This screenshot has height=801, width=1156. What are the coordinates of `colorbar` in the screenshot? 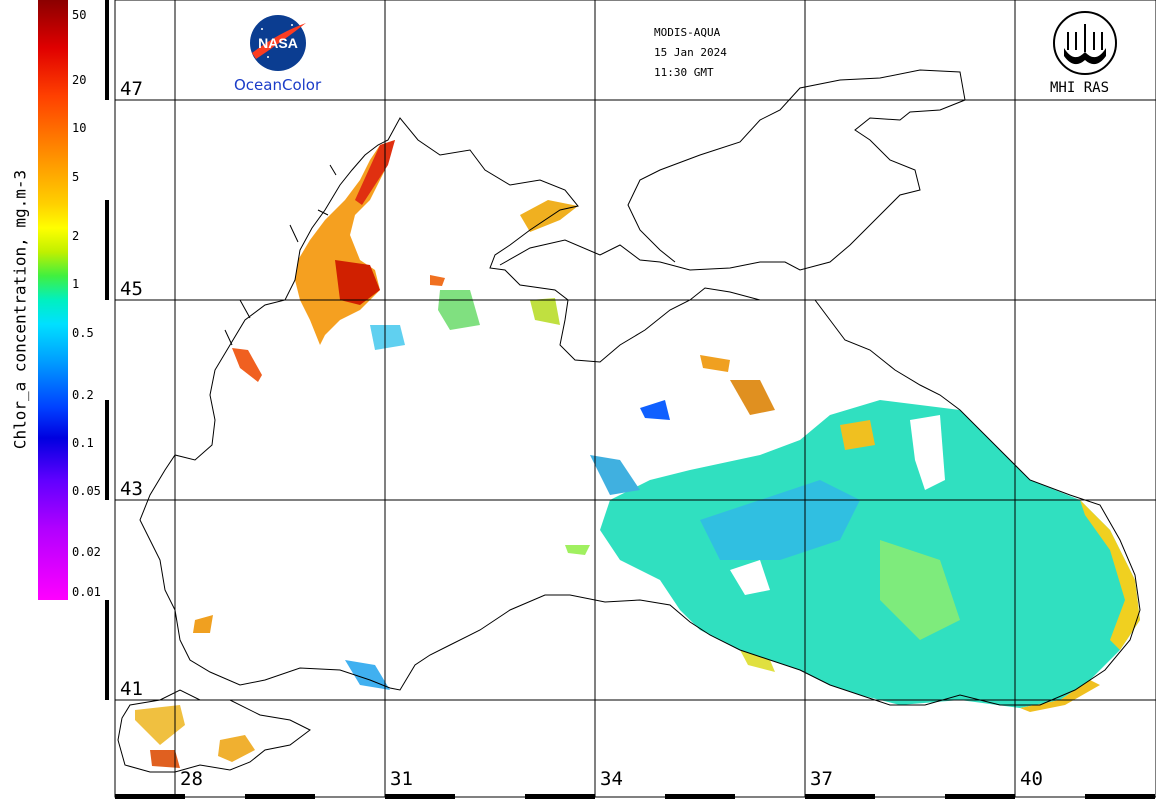 It's located at (53, 300).